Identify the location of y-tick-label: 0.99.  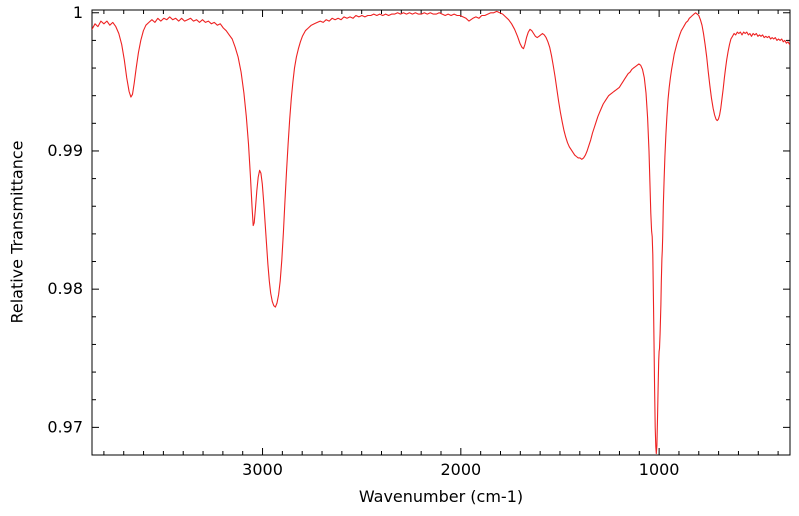
(65, 150).